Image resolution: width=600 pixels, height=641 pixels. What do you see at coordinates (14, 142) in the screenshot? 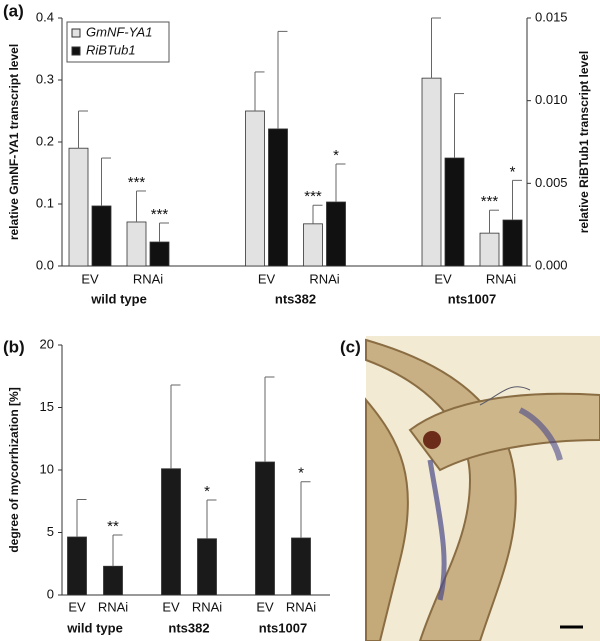
I see `y-axis-title: relative GmNF-YA1 transcript level` at bounding box center [14, 142].